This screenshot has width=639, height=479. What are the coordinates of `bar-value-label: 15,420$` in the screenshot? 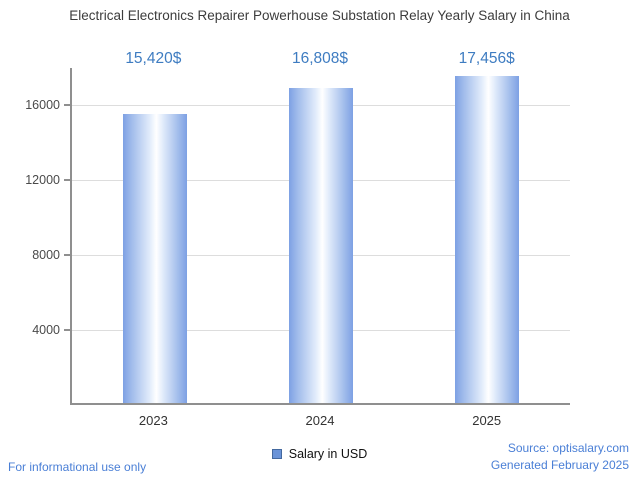 It's located at (153, 58).